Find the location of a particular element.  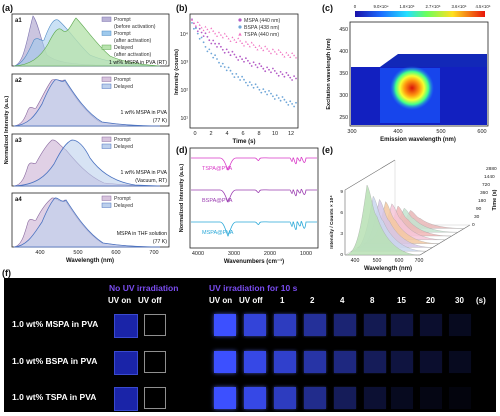

sample-square-nouv-on is located at coordinates (126, 399).